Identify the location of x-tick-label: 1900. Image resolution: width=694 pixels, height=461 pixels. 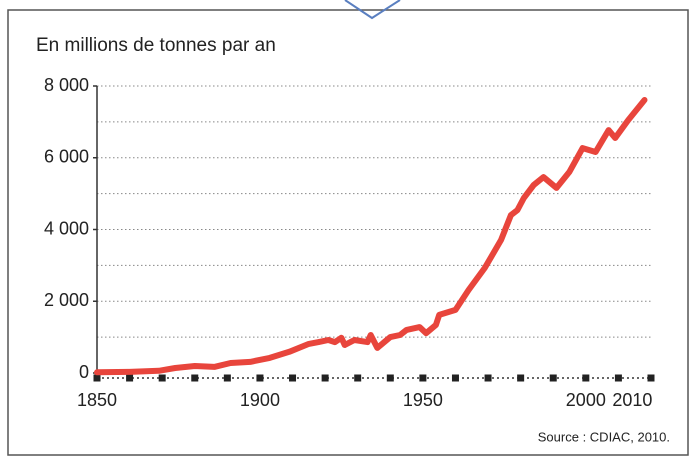
(260, 400).